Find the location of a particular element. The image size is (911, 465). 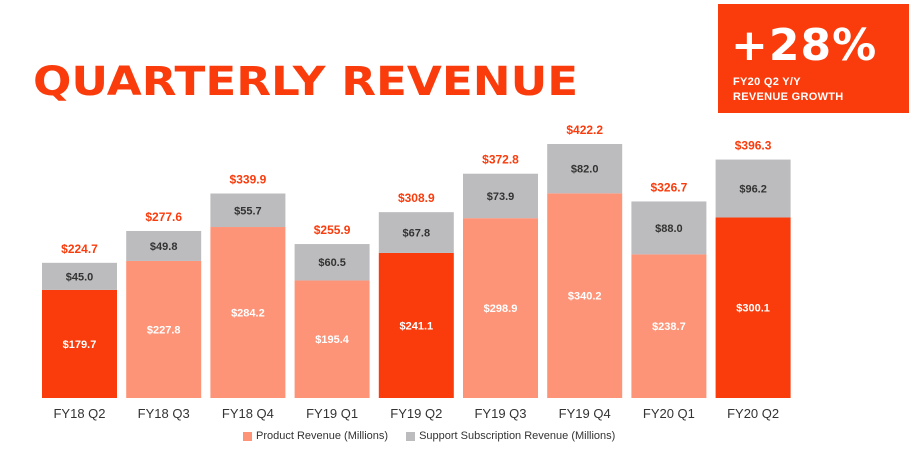

product-value-label: $340.2 is located at coordinates (585, 297).